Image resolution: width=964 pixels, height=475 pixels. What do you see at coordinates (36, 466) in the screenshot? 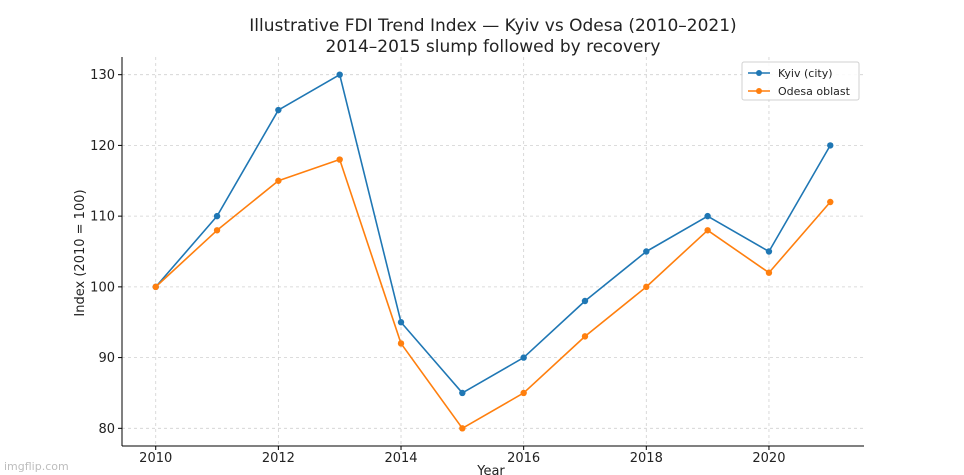
I see `watermark-text: imgflip.com` at bounding box center [36, 466].